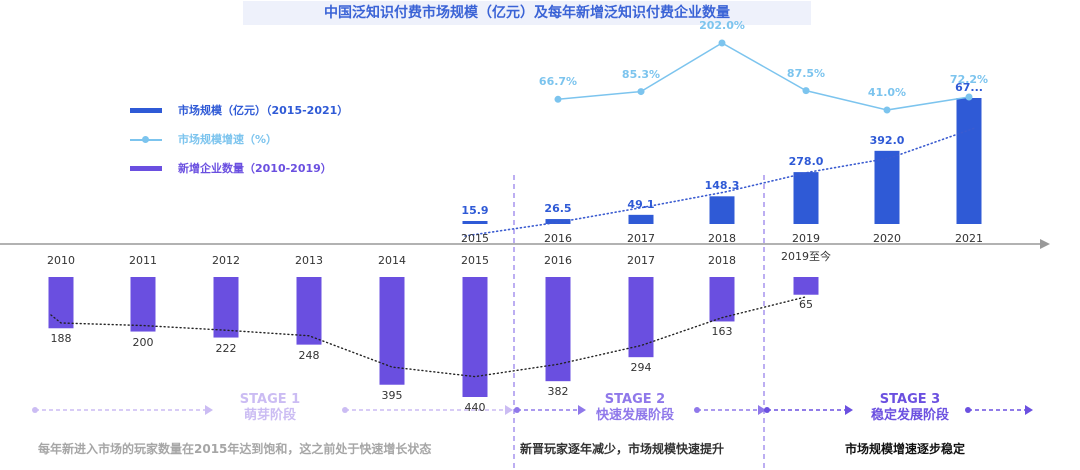  I want to click on stage-2-subtitle: 快速发展阶段, so click(634, 415).